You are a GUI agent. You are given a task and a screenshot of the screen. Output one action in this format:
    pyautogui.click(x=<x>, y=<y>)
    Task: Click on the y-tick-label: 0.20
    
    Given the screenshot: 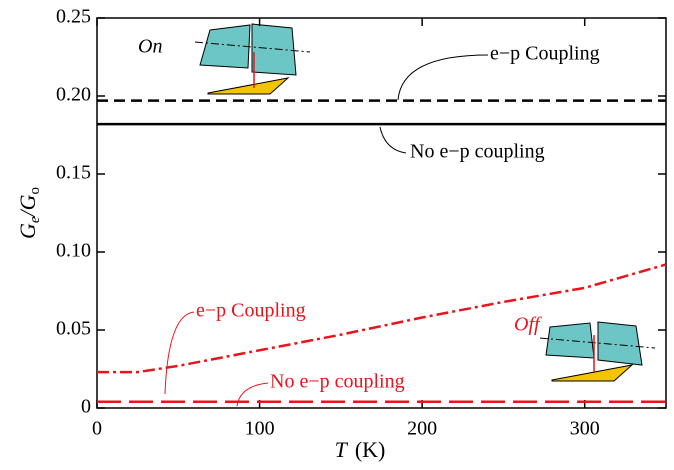 What is the action you would take?
    pyautogui.click(x=73, y=95)
    